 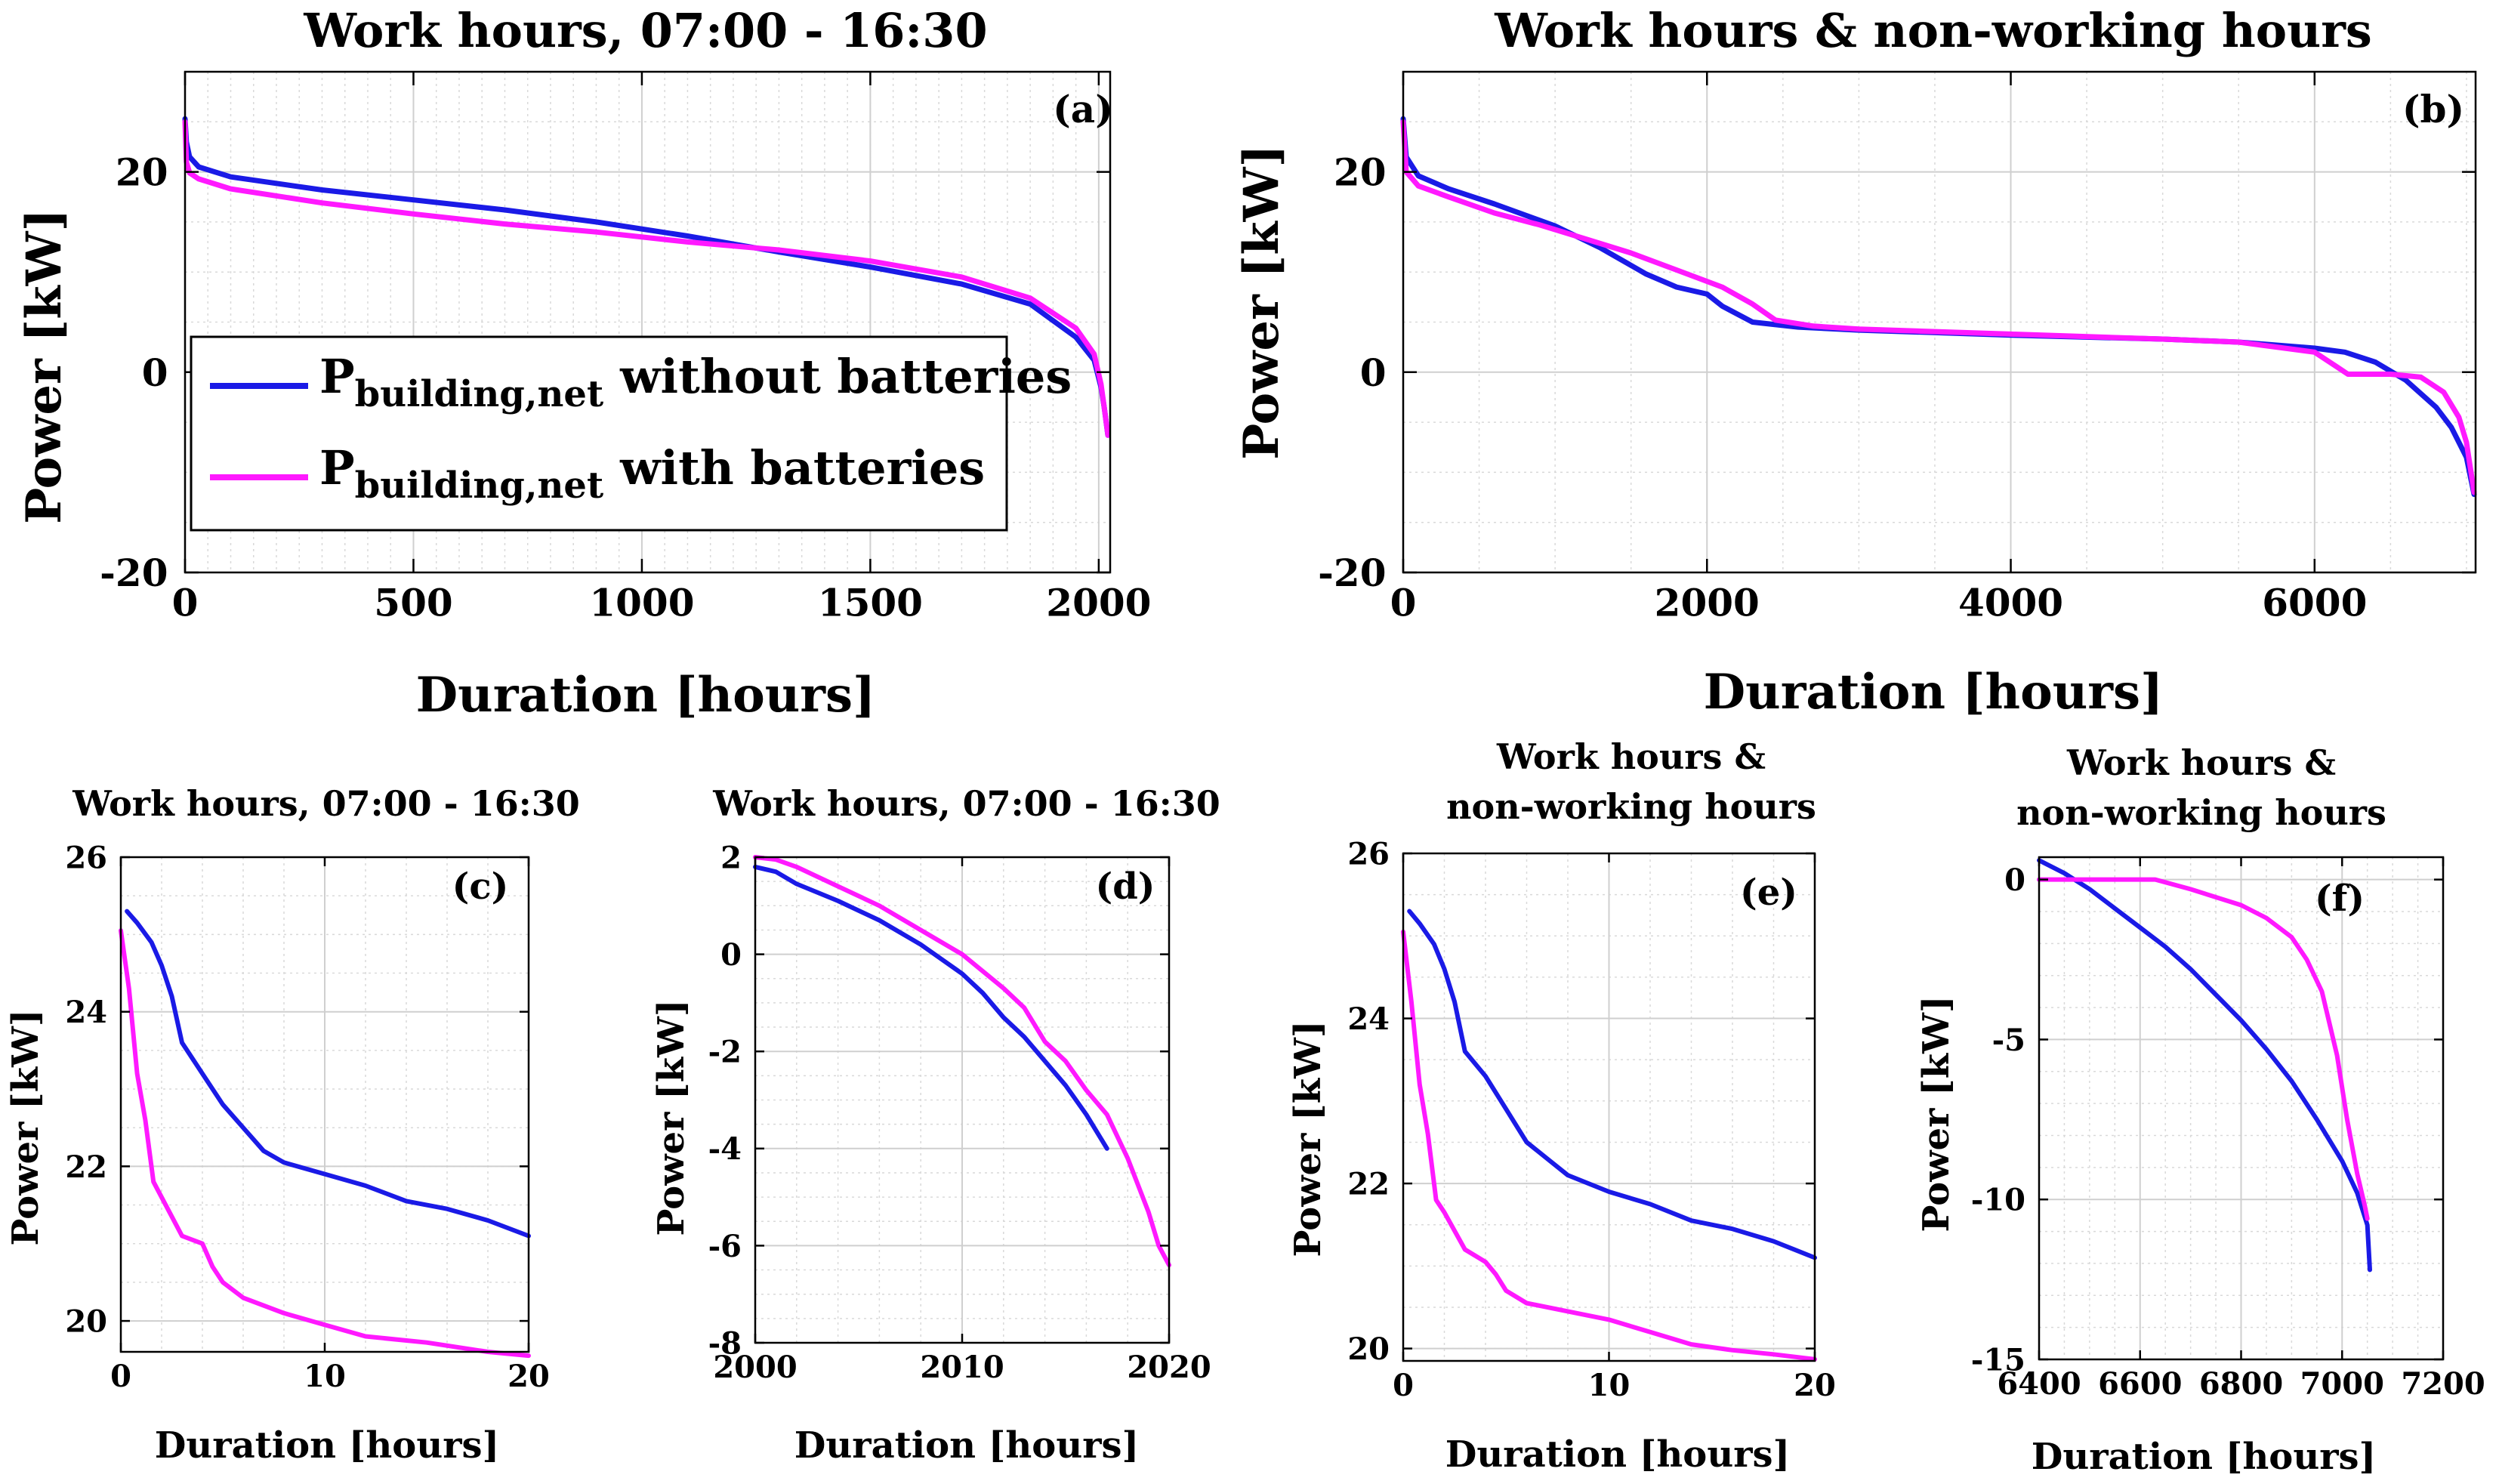 I want to click on panel-d-title: Work hours, 07:00 - 16:30, so click(x=966, y=803).